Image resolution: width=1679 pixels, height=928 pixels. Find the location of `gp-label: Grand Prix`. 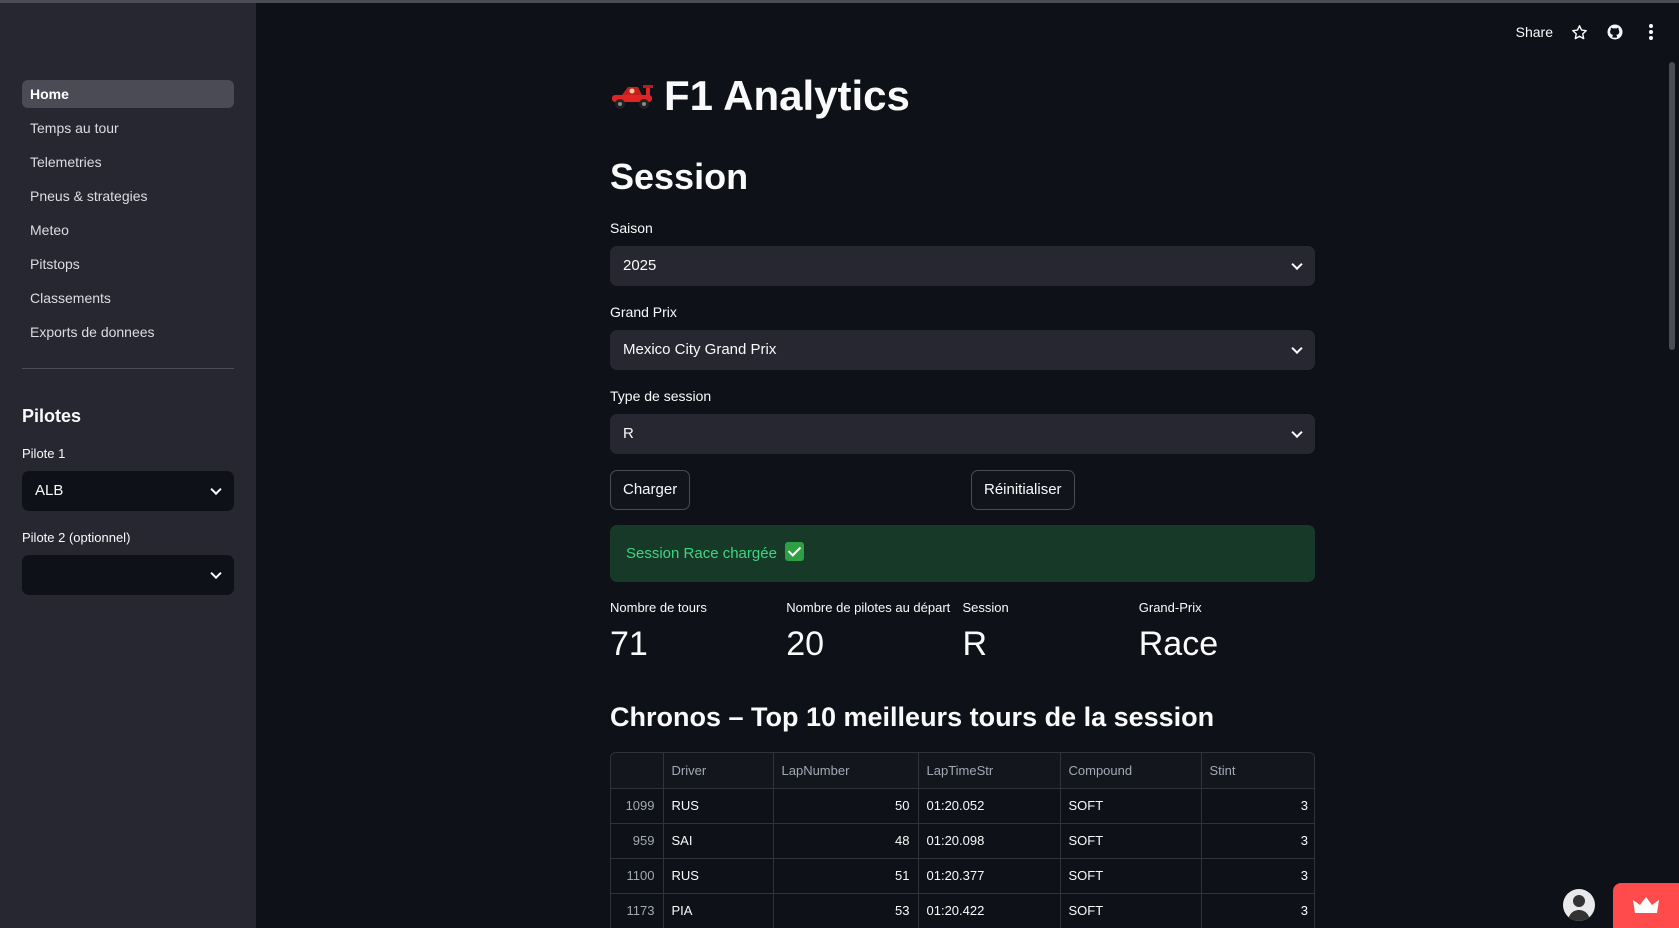

gp-label: Grand Prix is located at coordinates (643, 312).